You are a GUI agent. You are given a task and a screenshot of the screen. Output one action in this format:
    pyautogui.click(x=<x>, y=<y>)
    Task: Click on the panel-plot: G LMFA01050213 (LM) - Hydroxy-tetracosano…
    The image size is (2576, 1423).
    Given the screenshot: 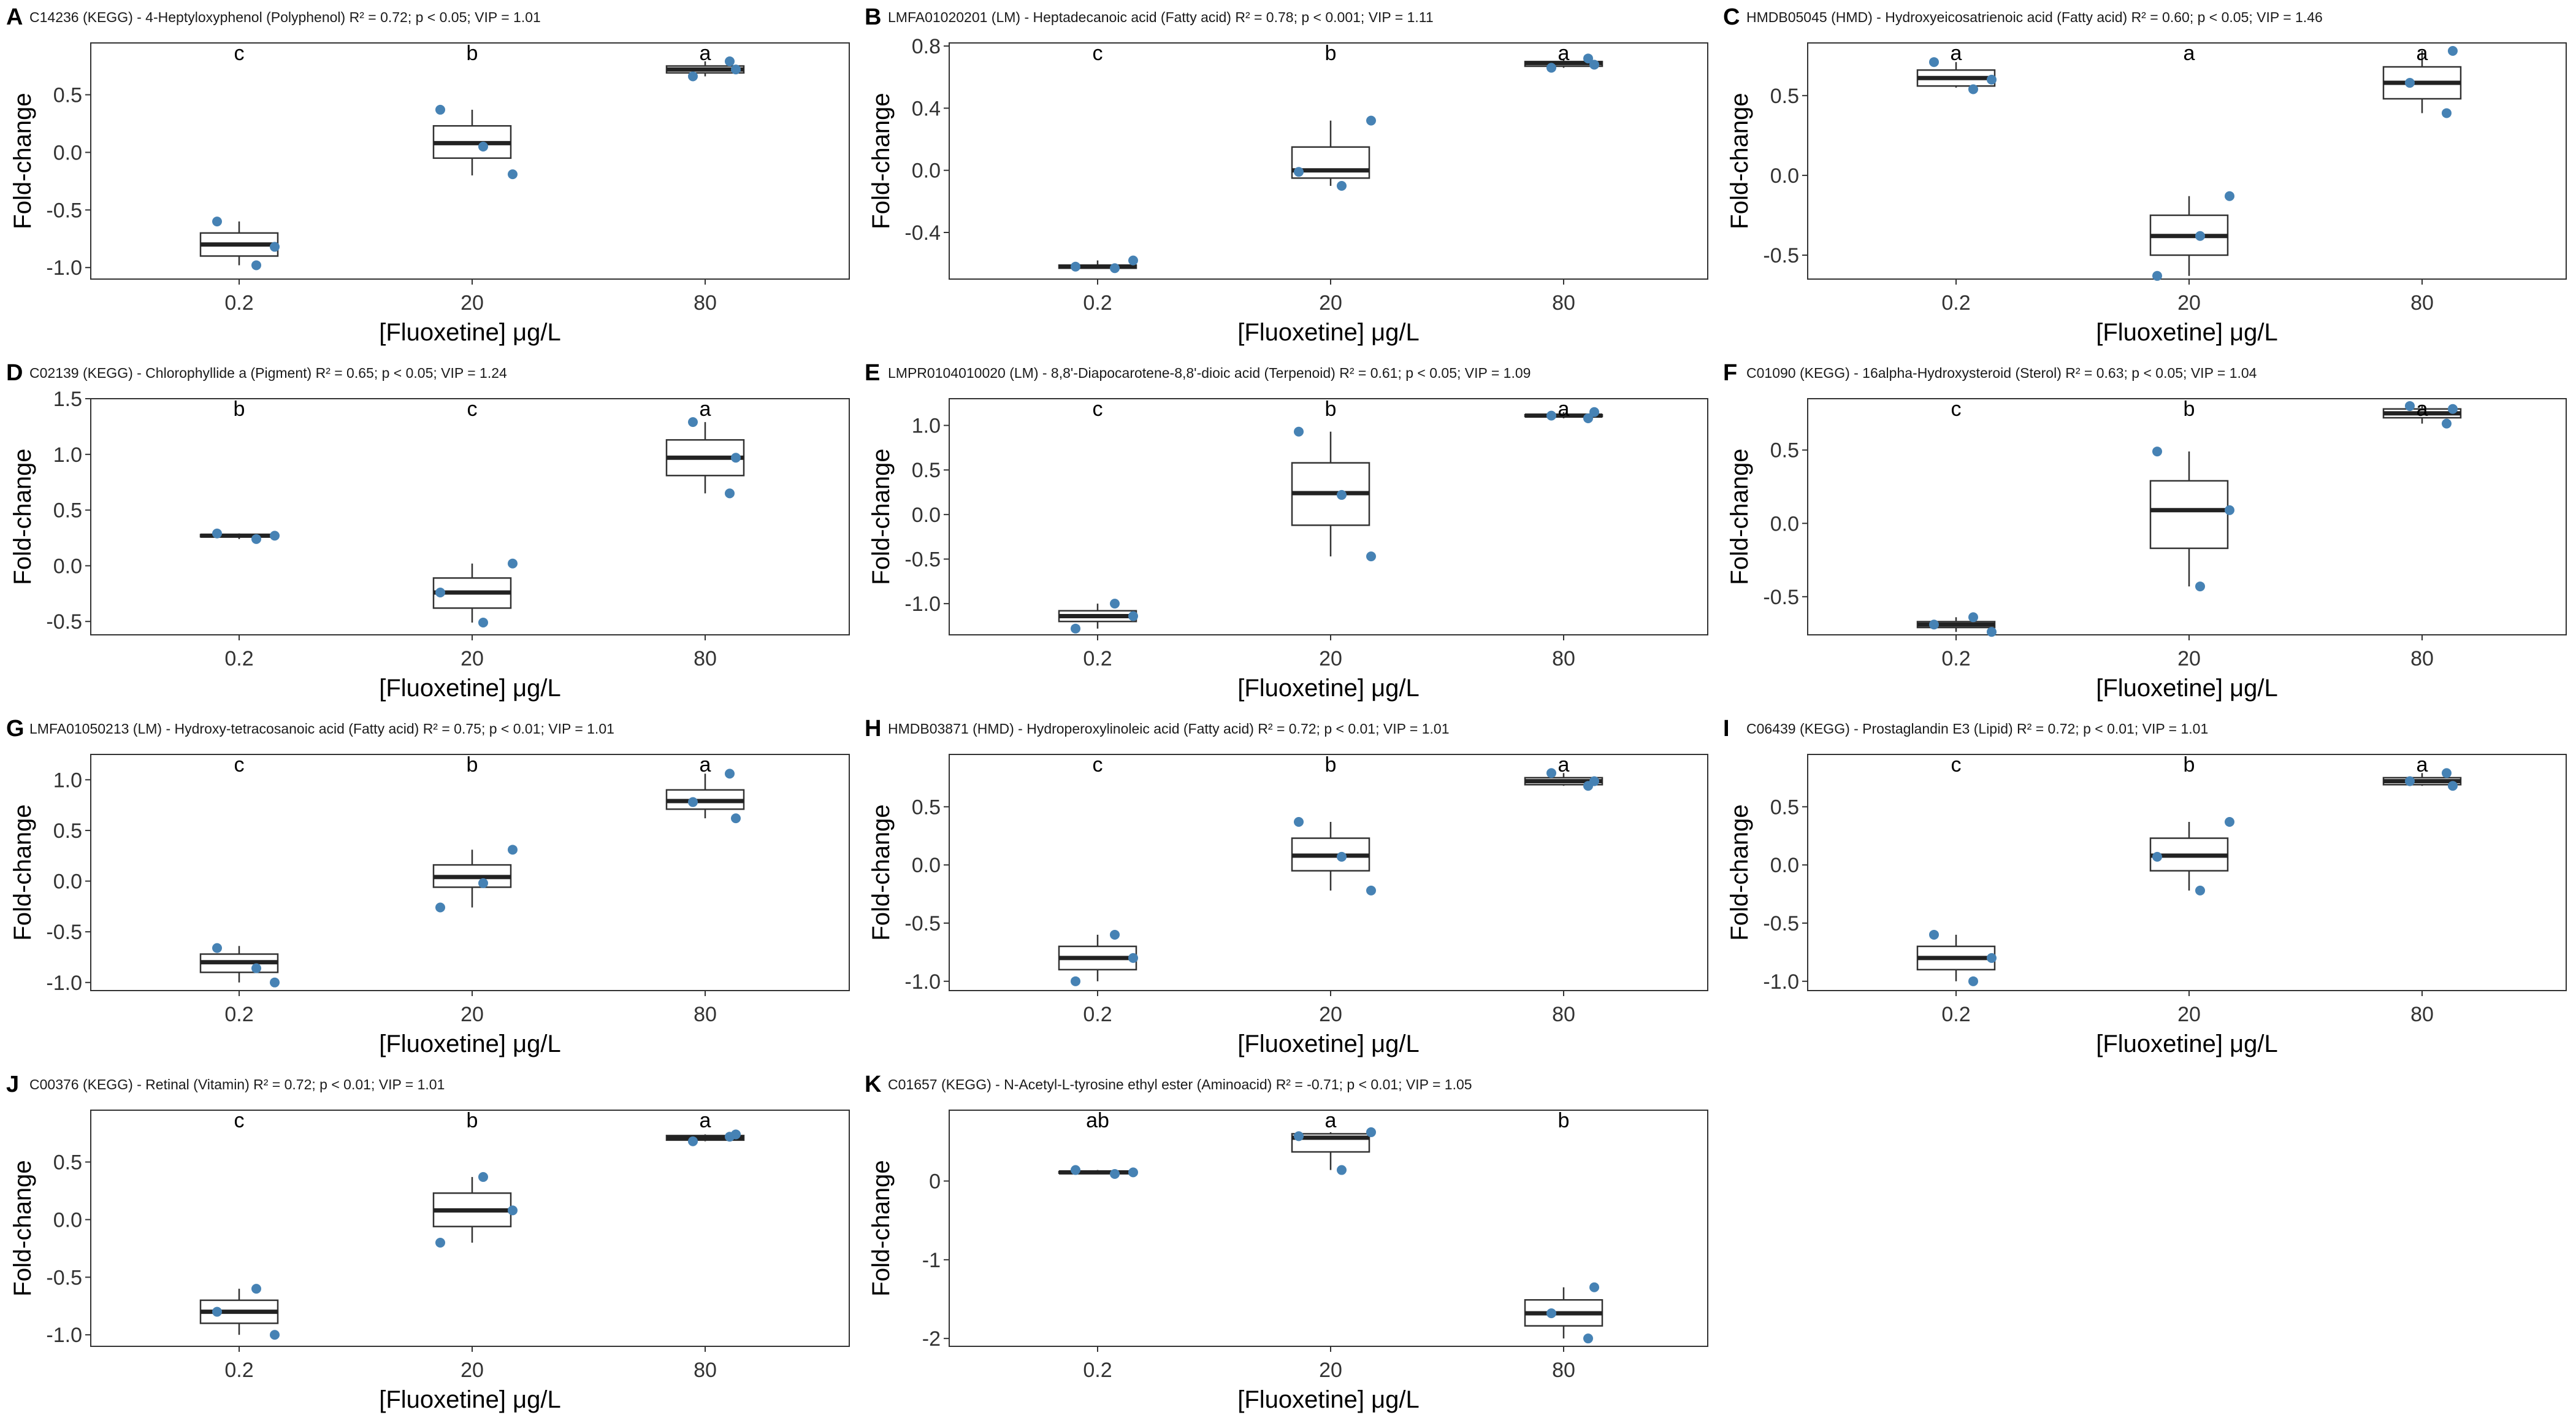 What is the action you would take?
    pyautogui.click(x=428, y=886)
    